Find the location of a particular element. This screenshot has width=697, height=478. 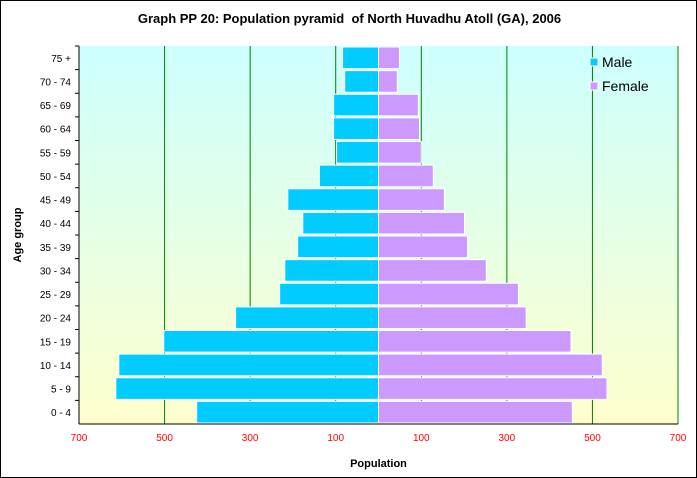

y-tick-label: 15 - 19 is located at coordinates (56, 342).